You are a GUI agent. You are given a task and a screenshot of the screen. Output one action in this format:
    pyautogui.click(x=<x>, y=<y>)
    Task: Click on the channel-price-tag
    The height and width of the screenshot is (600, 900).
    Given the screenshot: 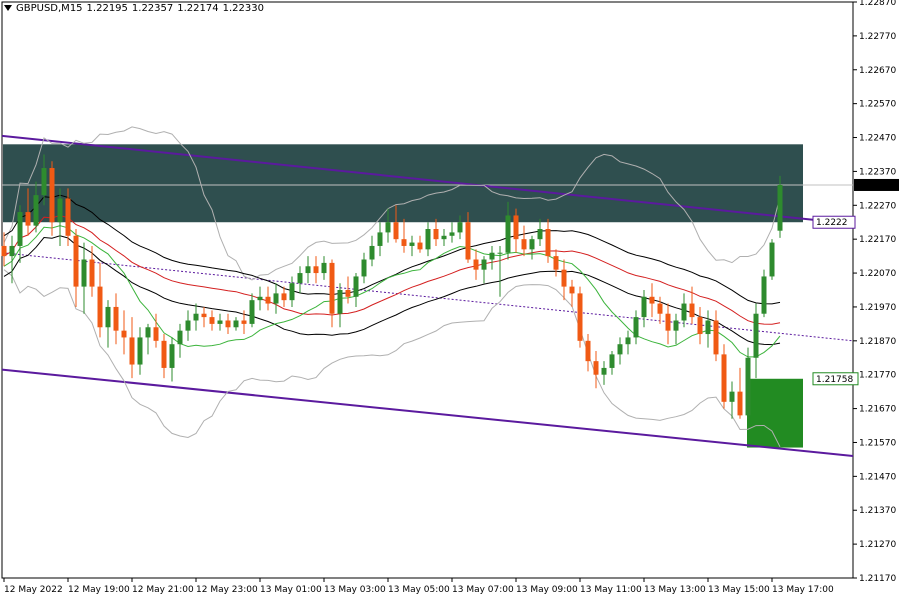 What is the action you would take?
    pyautogui.click(x=834, y=222)
    